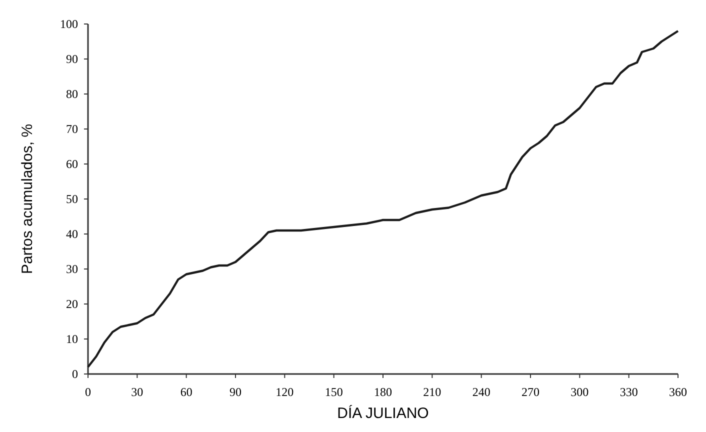 The width and height of the screenshot is (706, 432). I want to click on x-tick-label: 360, so click(678, 392).